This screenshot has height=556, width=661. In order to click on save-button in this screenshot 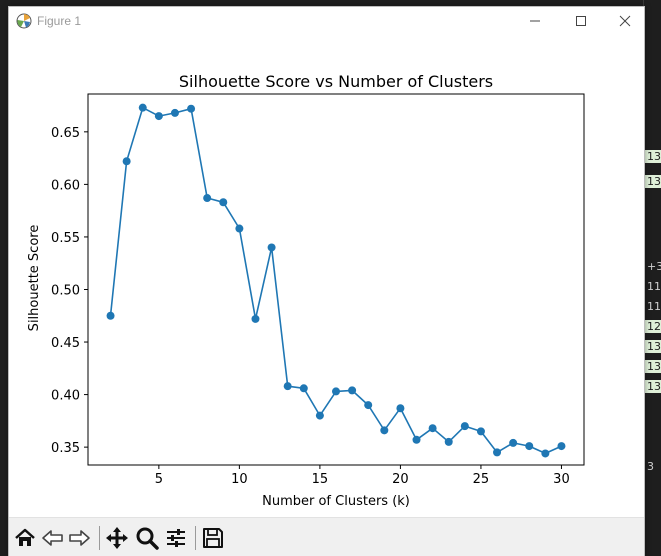, I will do `click(213, 538)`.